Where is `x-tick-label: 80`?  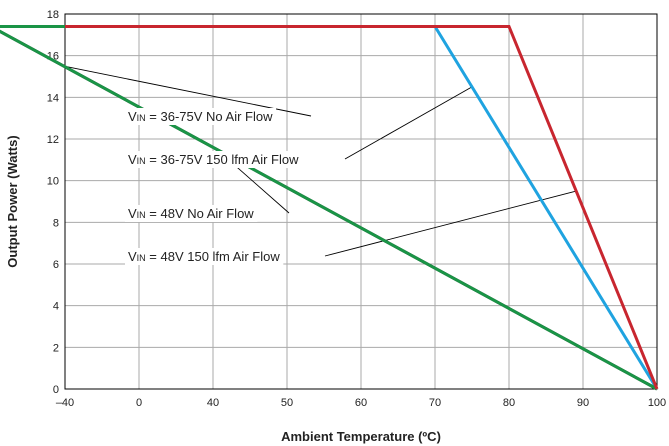 x-tick-label: 80 is located at coordinates (509, 403).